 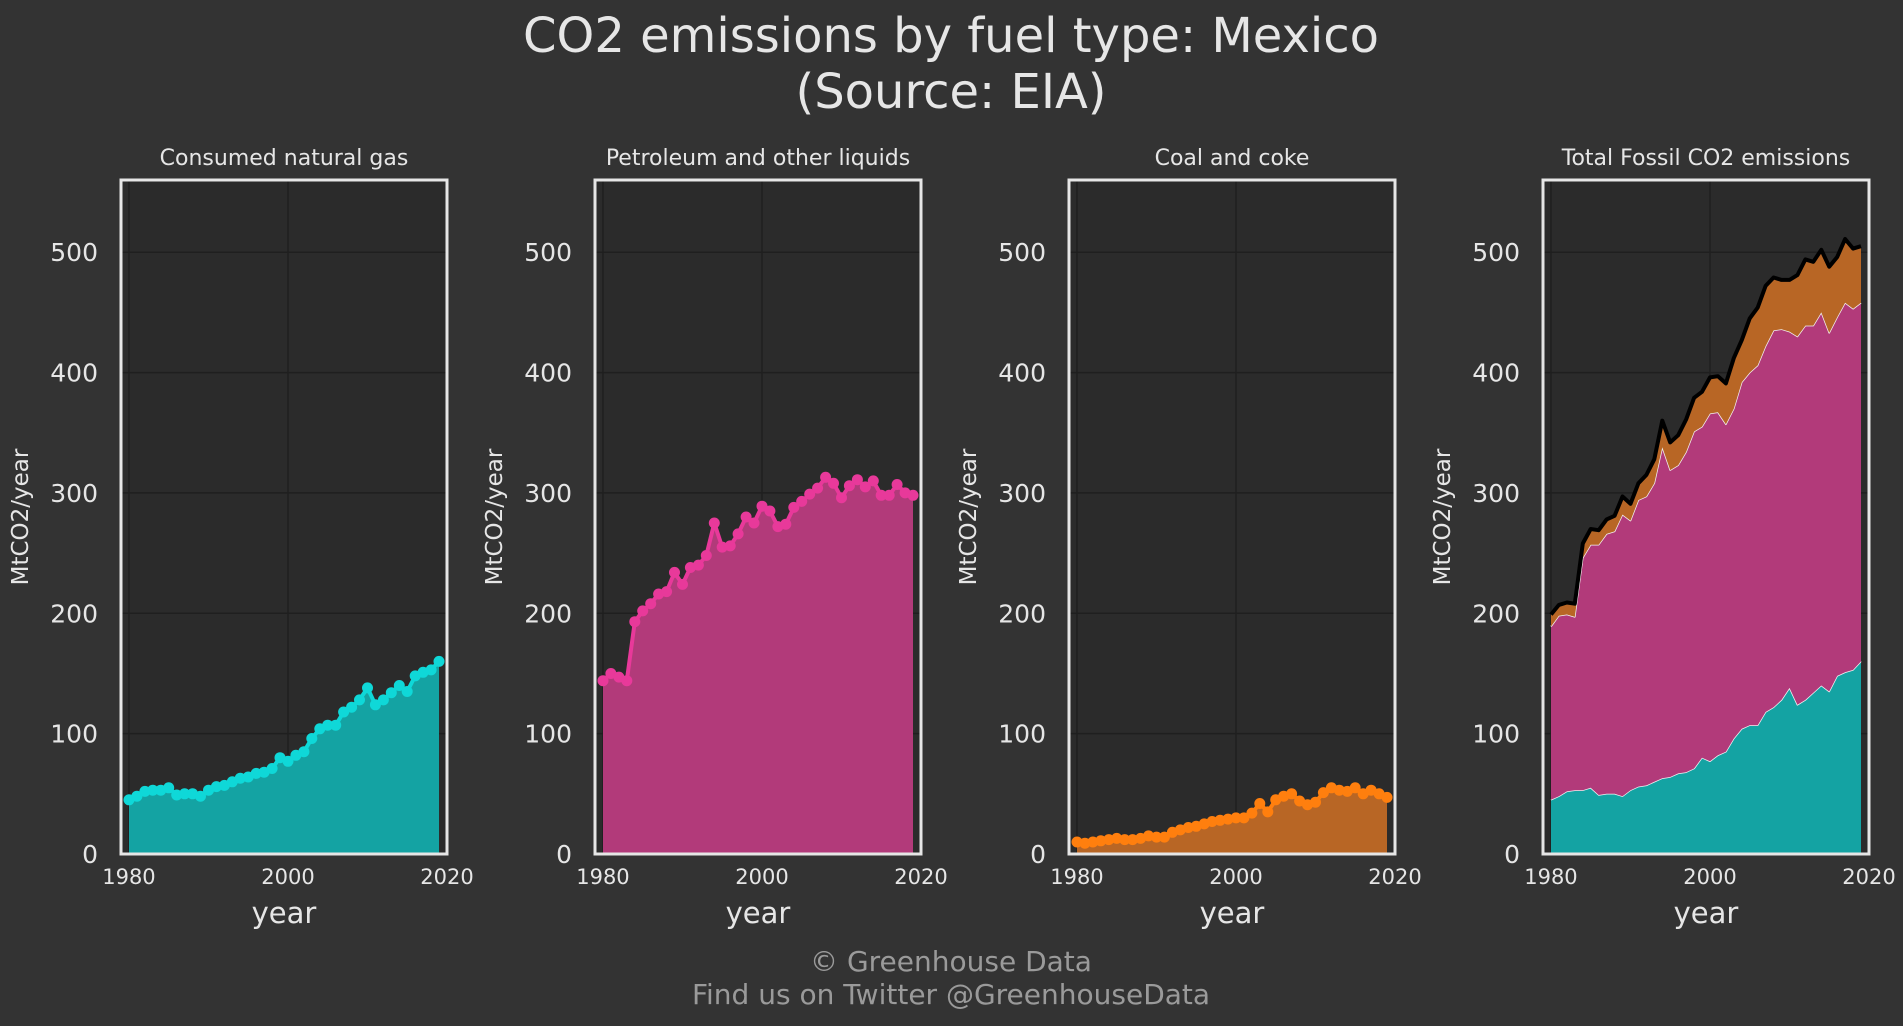 I want to click on panel-title: Consumed natural gas, so click(x=284, y=158).